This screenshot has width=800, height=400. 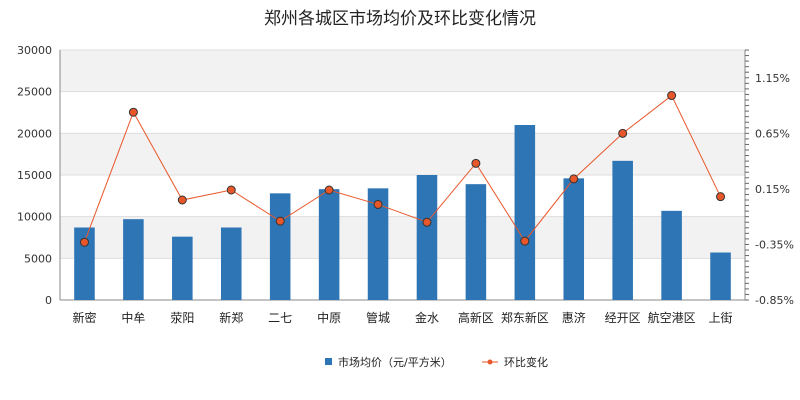 What do you see at coordinates (623, 318) in the screenshot?
I see `x-category-label: 经开区` at bounding box center [623, 318].